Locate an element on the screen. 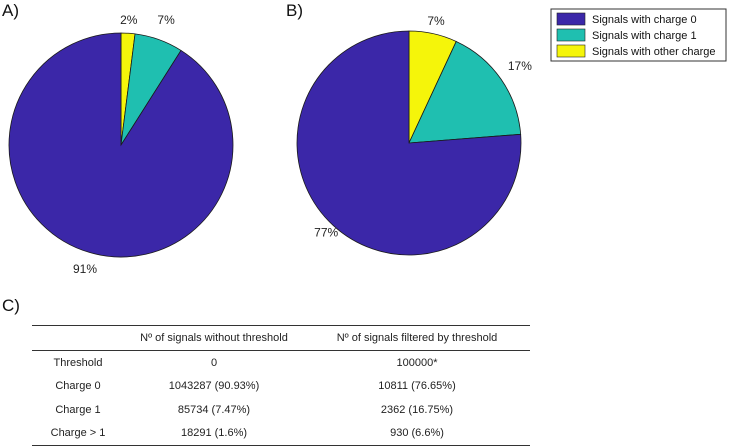 Image resolution: width=729 pixels, height=448 pixels. table-row: Charge 0 1043287 (90.93%) 10811 (76.65%) is located at coordinates (281, 387).